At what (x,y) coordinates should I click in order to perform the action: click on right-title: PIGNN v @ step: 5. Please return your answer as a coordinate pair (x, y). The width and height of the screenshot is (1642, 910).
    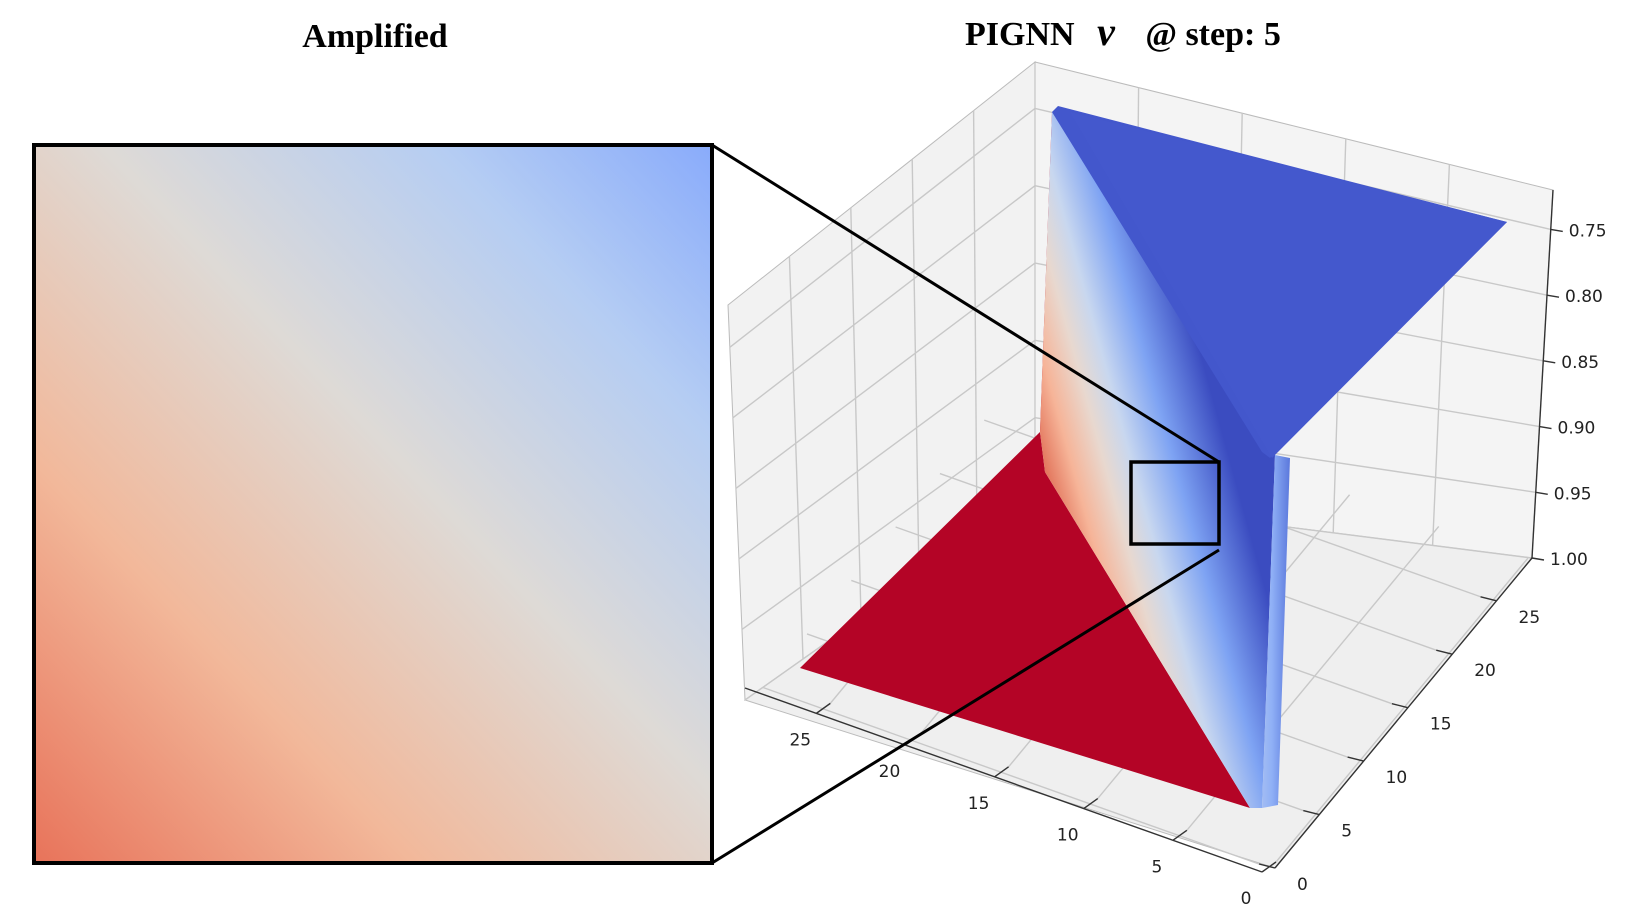
    Looking at the image, I should click on (1123, 31).